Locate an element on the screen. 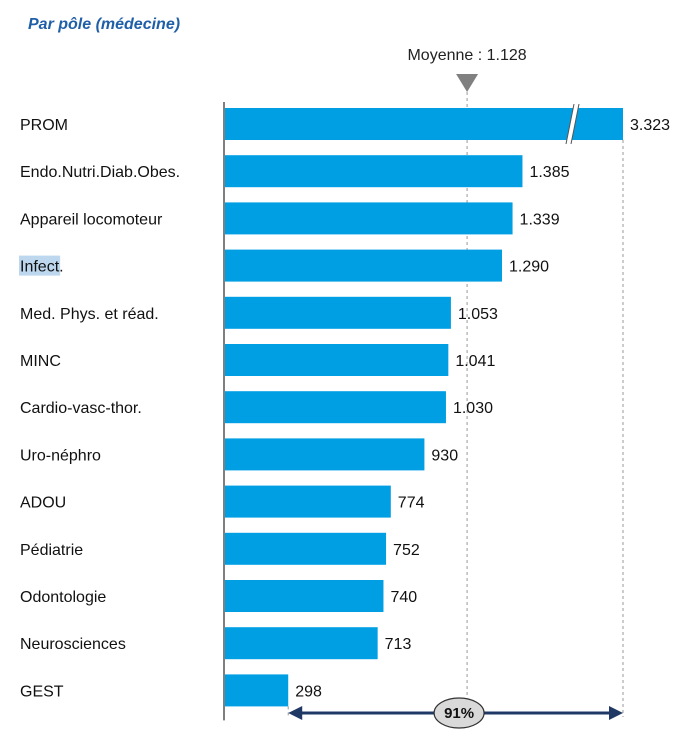  category-label: Pédiatrie is located at coordinates (51, 550).